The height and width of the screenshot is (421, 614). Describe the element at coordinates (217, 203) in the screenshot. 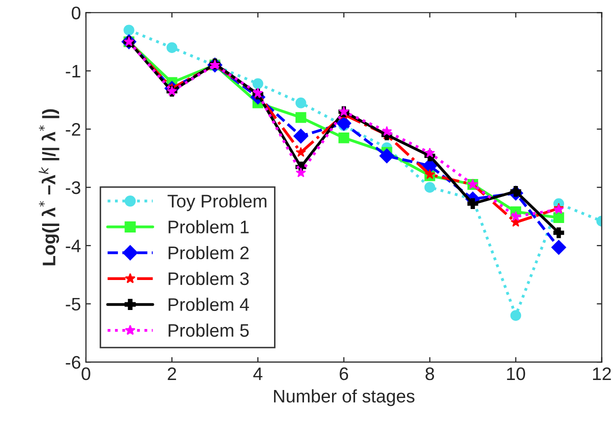

I see `legend-label: Toy Problem` at that location.